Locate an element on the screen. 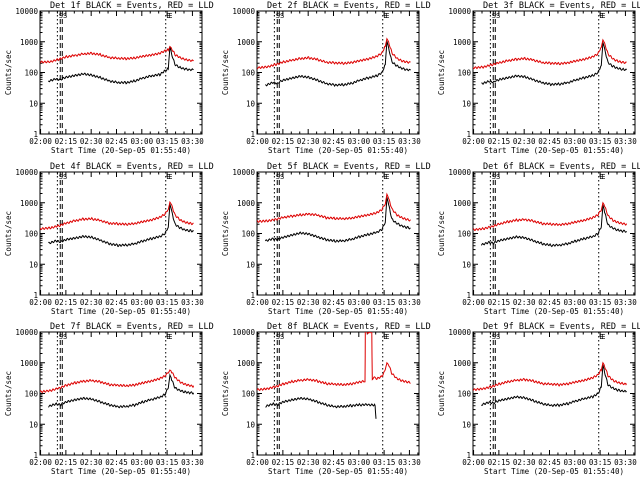 This screenshot has height=480, width=640. panel-title: Det 2f BLACK = Events, RED = LLD is located at coordinates (349, 6).